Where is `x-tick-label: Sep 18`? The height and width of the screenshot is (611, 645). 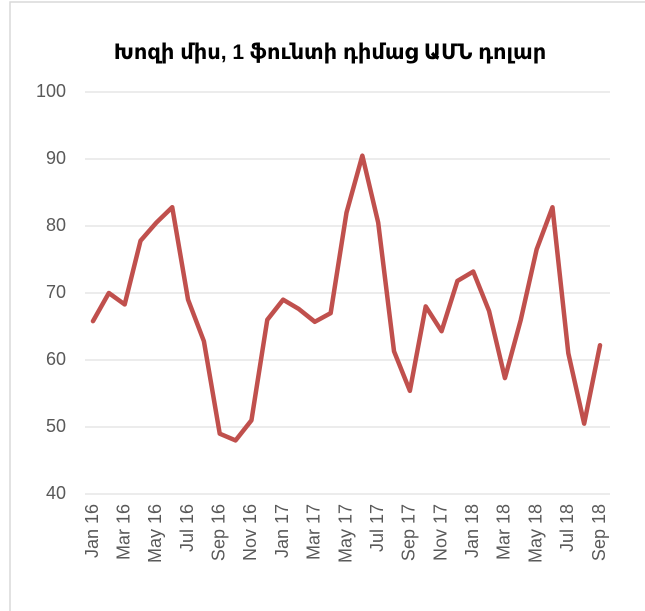 x-tick-label: Sep 18 is located at coordinates (599, 532).